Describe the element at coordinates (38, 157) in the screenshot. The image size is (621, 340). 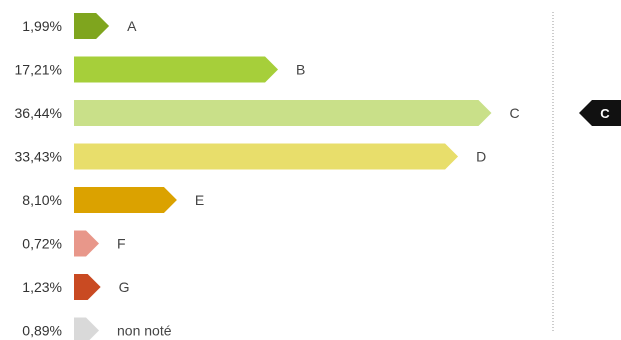
I see `value-label-d: 33,43%` at that location.